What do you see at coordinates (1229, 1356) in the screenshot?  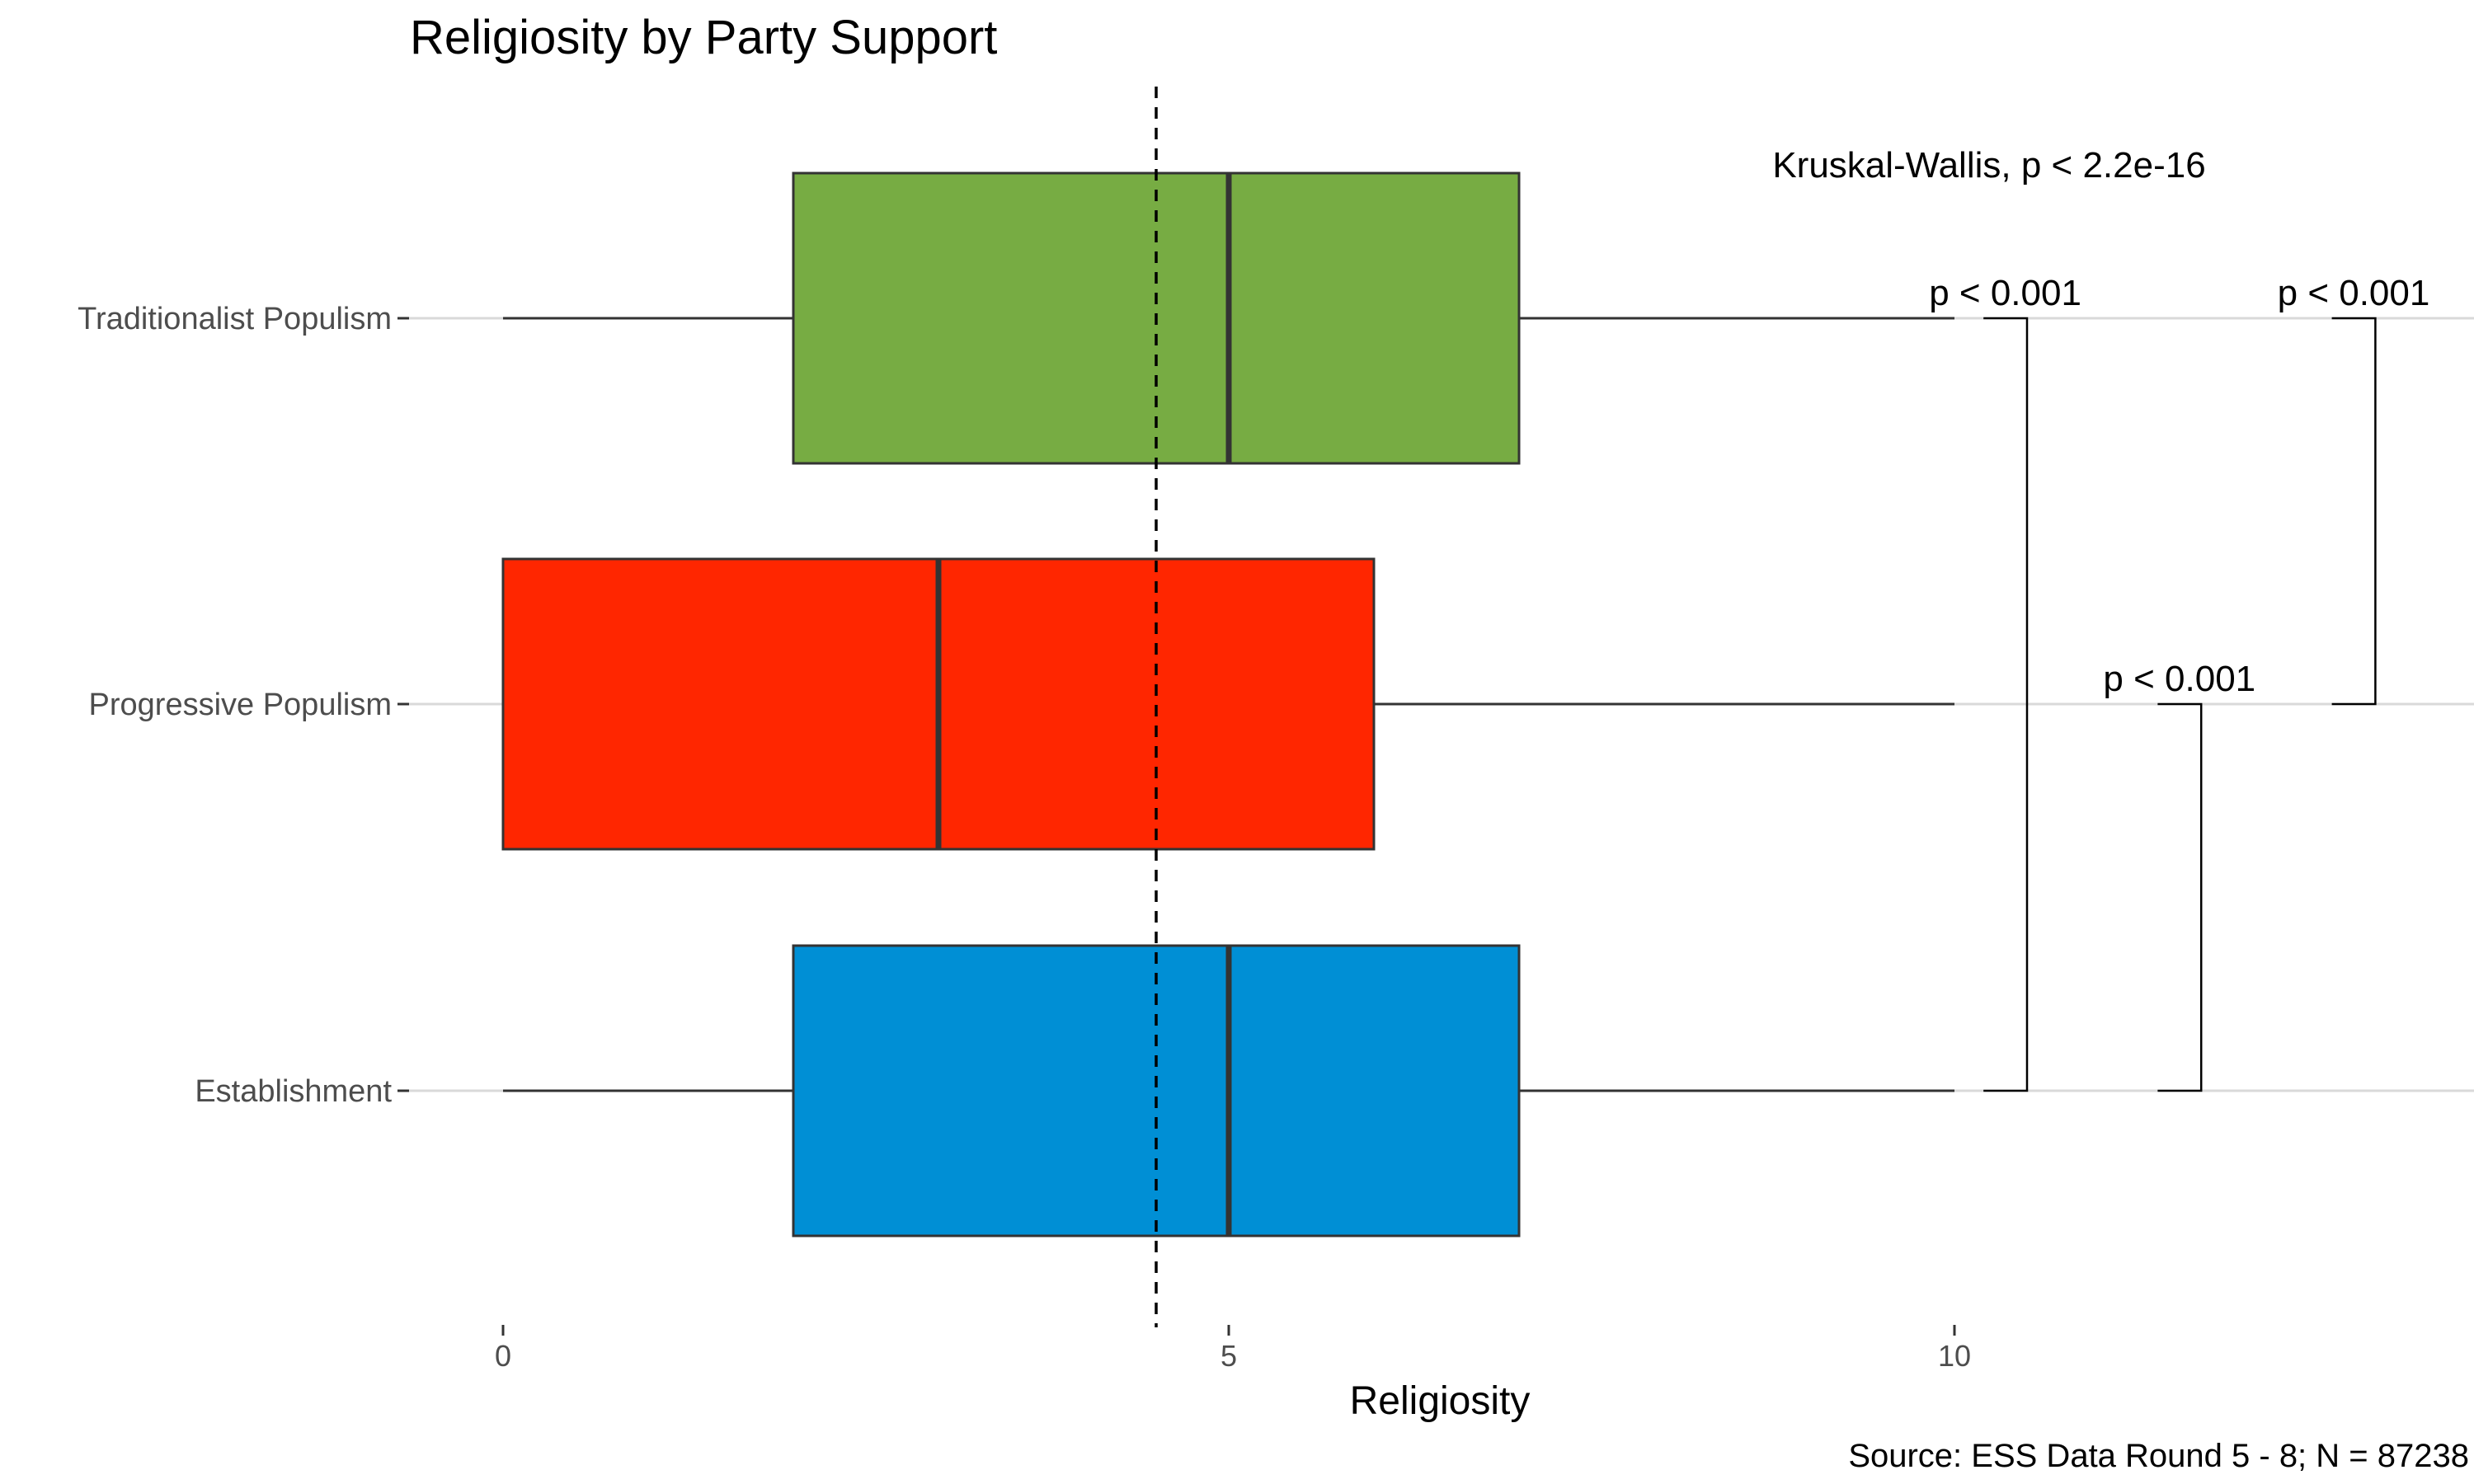 I see `x-tick-label: 5` at bounding box center [1229, 1356].